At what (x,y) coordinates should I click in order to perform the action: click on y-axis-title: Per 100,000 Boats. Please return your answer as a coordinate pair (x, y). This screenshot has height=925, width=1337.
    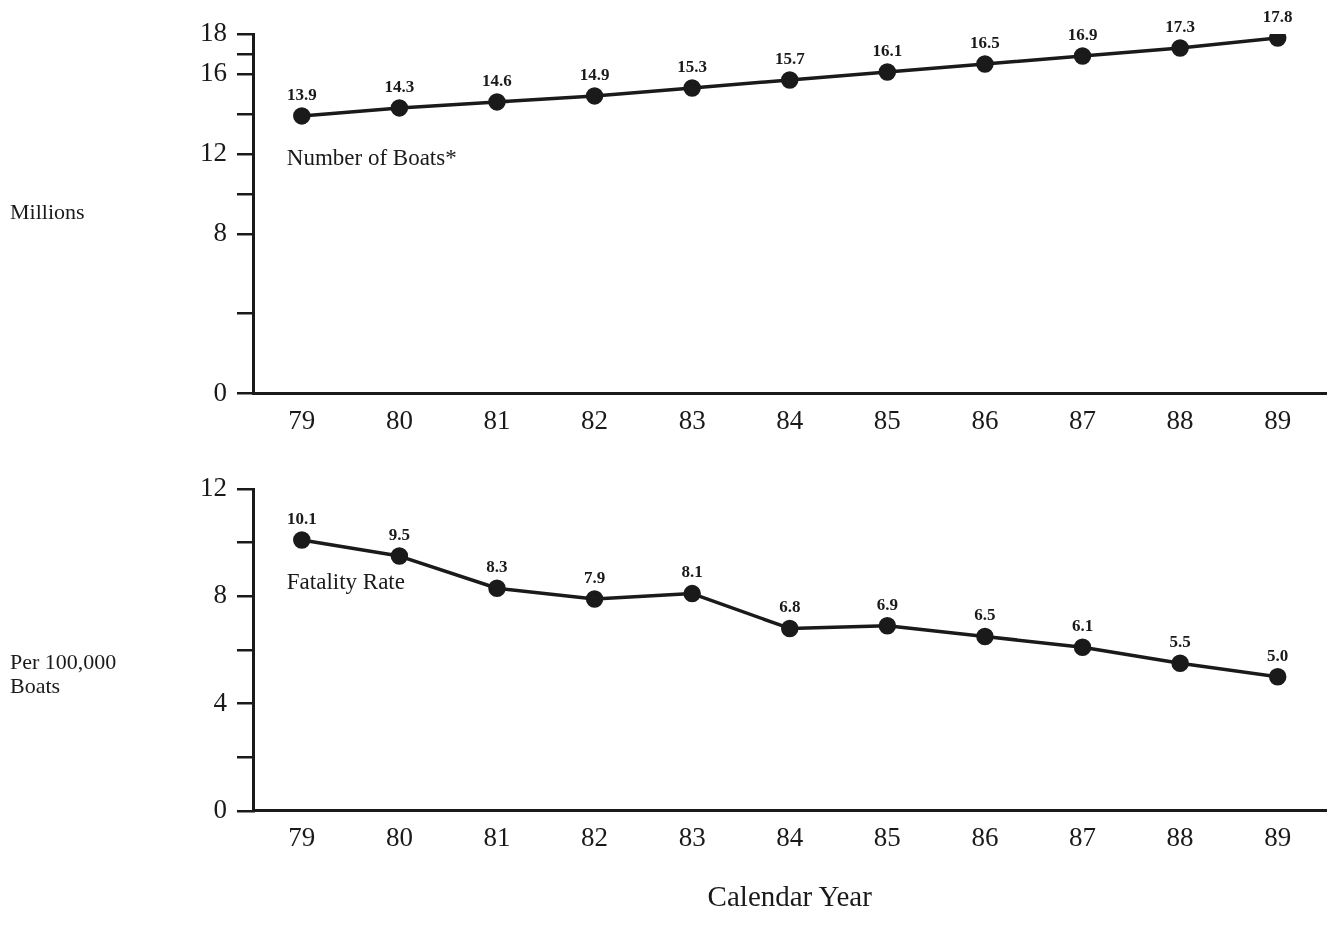
    Looking at the image, I should click on (64, 673).